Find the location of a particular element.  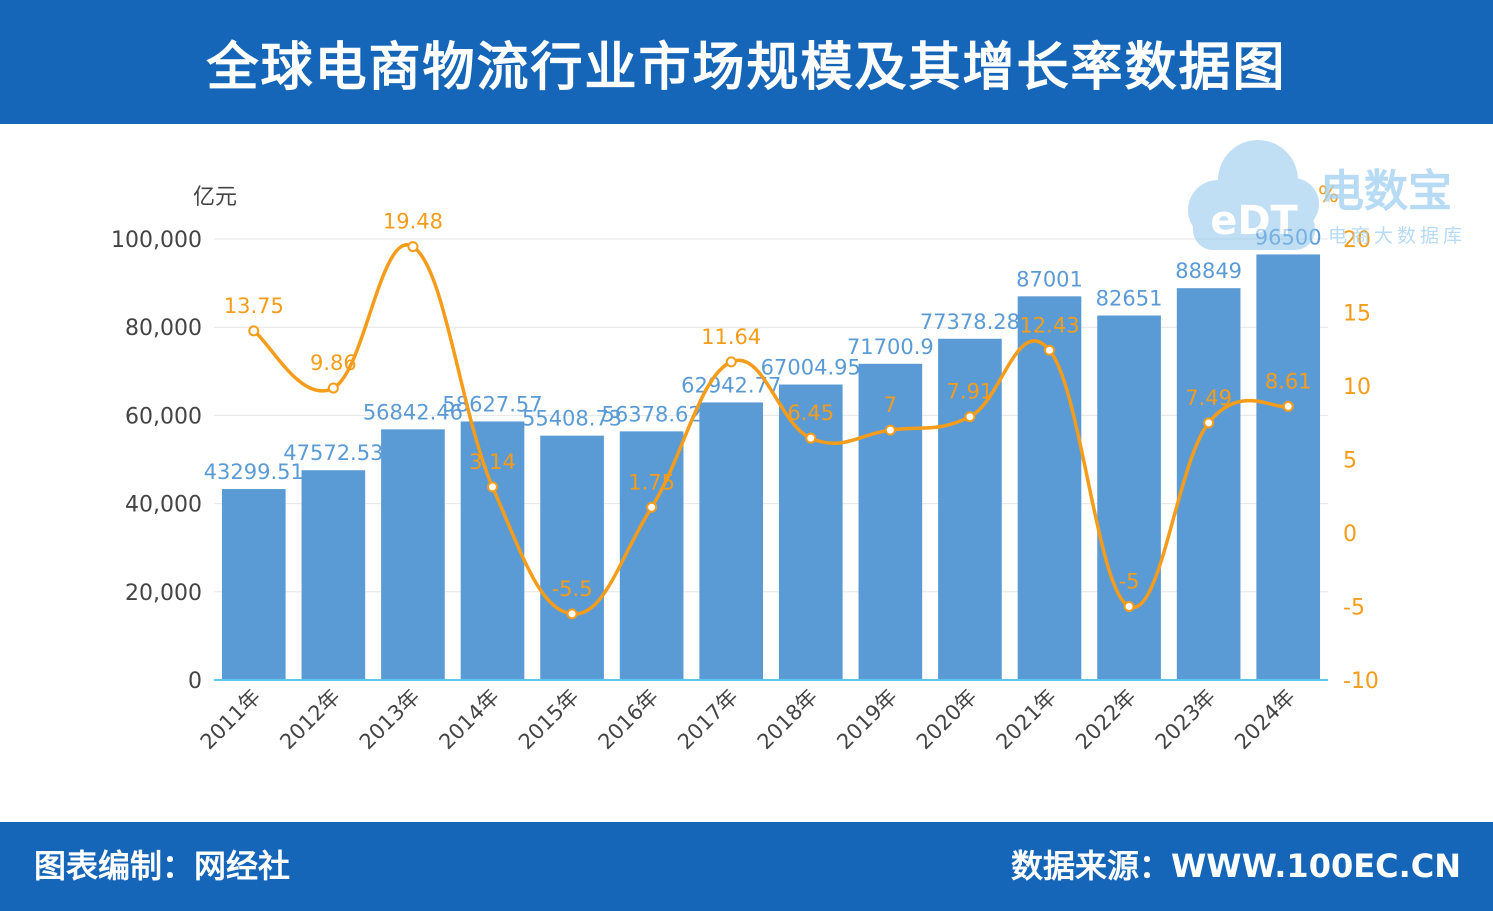

bar-value-label: 55408.73 is located at coordinates (572, 419).